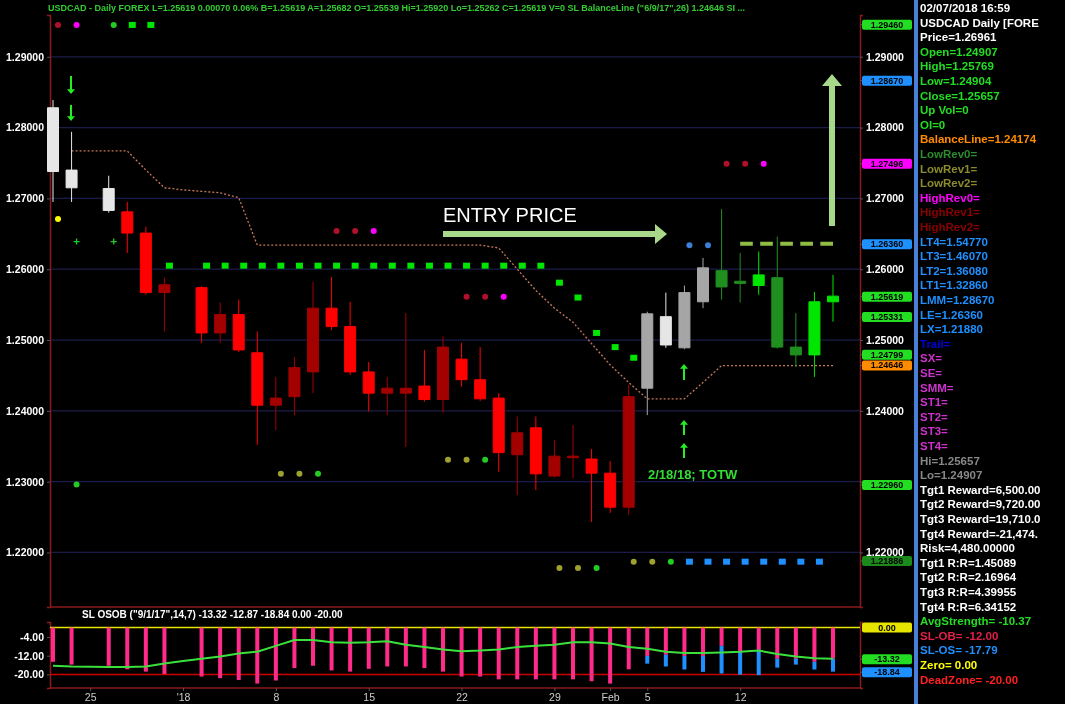 This screenshot has width=1065, height=704. What do you see at coordinates (959, 635) in the screenshot?
I see `text: SL-OB= -12.00` at bounding box center [959, 635].